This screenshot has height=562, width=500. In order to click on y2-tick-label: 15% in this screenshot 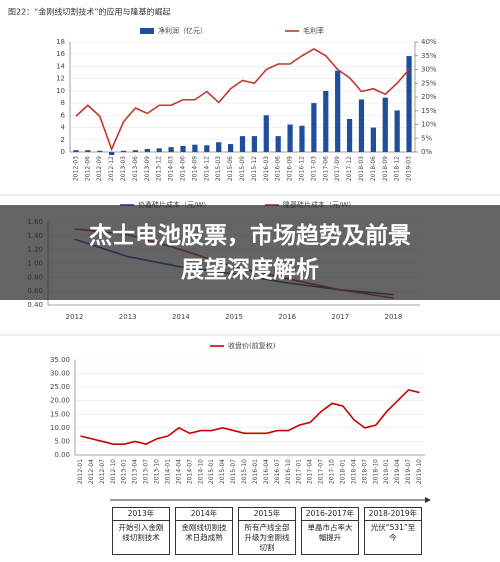, I will do `click(429, 111)`.